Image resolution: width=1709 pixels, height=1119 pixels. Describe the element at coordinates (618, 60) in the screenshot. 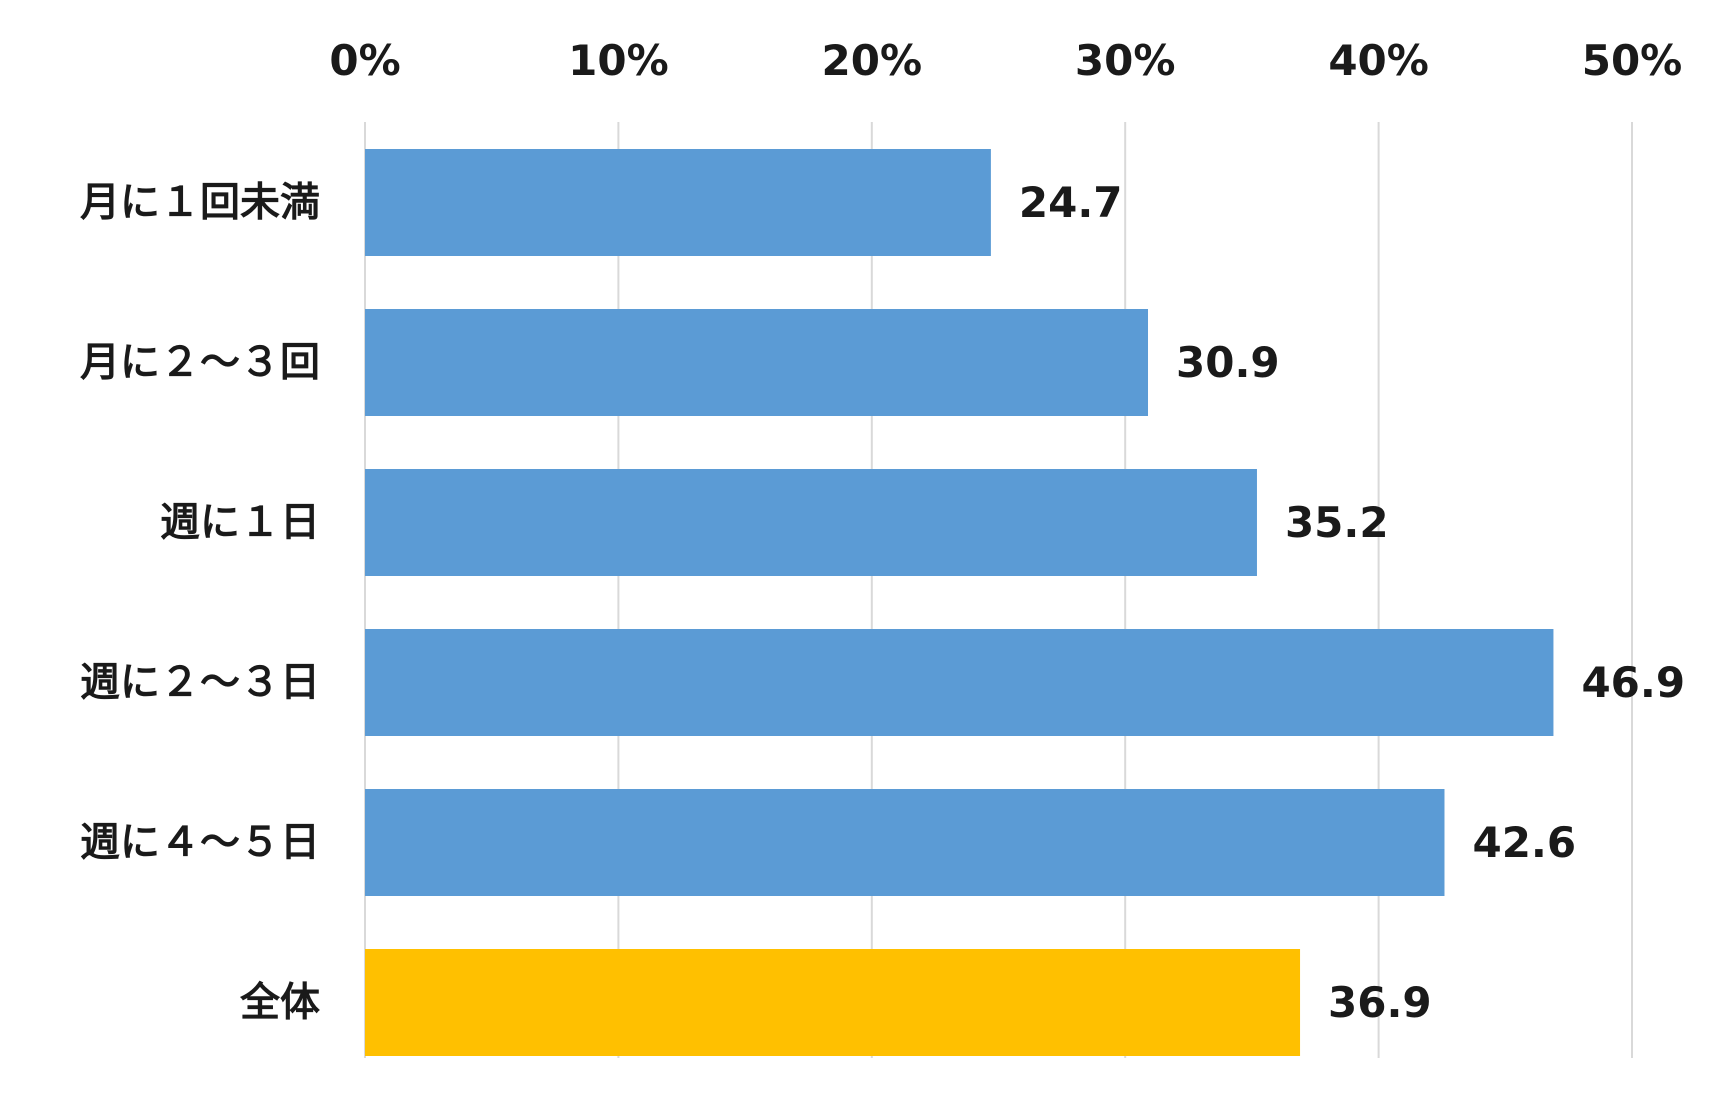

I see `x-tick-label: 10%` at that location.